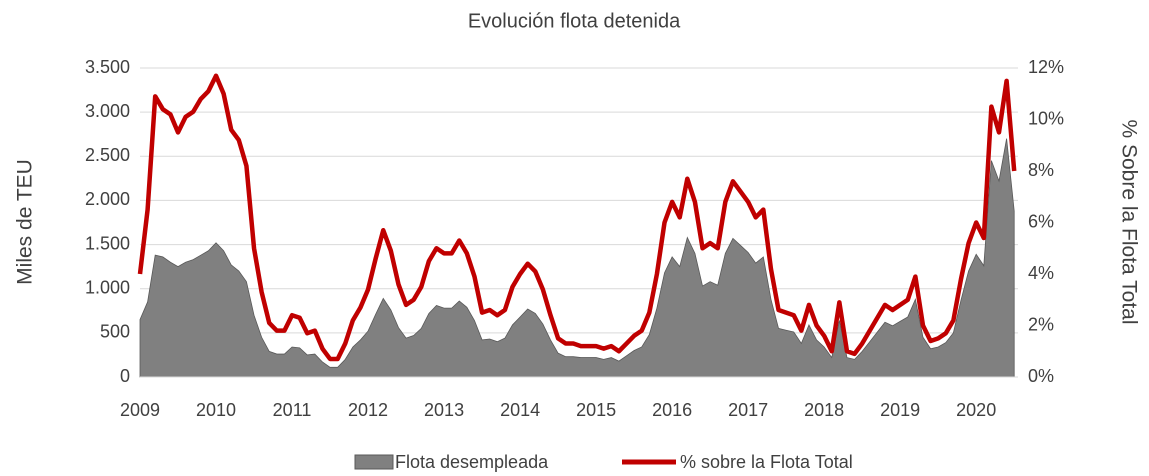 This screenshot has width=1149, height=476. I want to click on y2-tick-label: 12%, so click(1046, 67).